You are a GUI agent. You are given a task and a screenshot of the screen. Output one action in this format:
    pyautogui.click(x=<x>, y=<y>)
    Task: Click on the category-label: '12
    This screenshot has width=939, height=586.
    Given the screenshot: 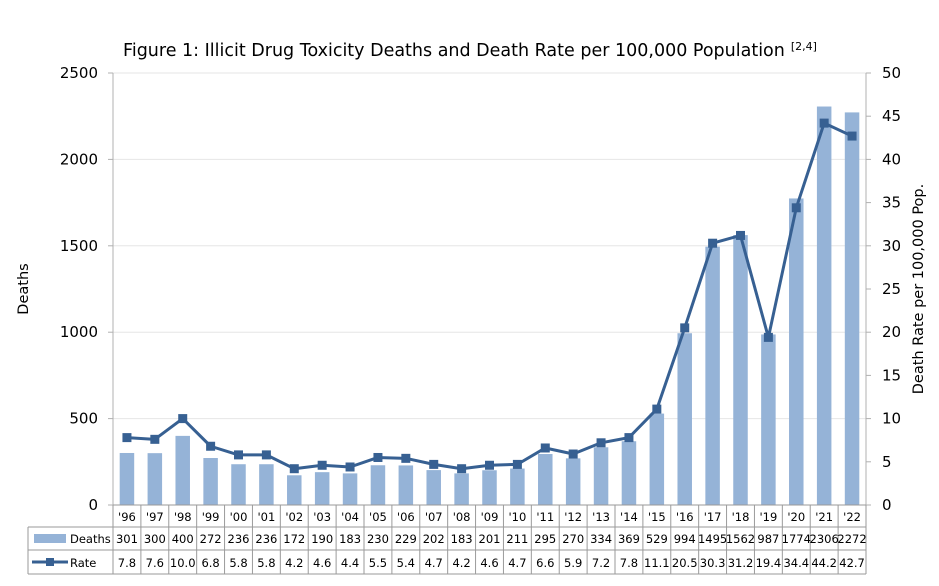 What is the action you would take?
    pyautogui.click(x=573, y=517)
    